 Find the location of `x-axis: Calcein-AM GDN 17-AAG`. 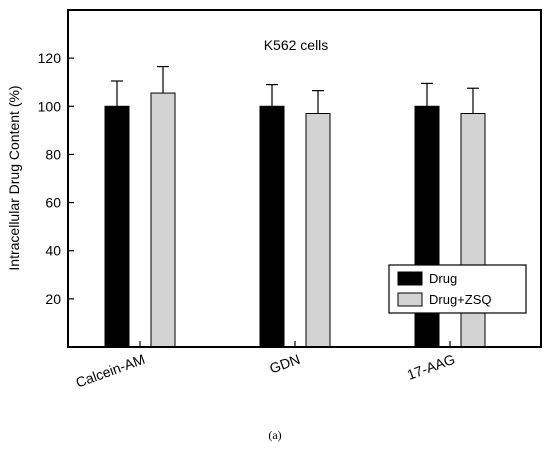

x-axis: Calcein-AM GDN 17-AAG is located at coordinates (265, 366).